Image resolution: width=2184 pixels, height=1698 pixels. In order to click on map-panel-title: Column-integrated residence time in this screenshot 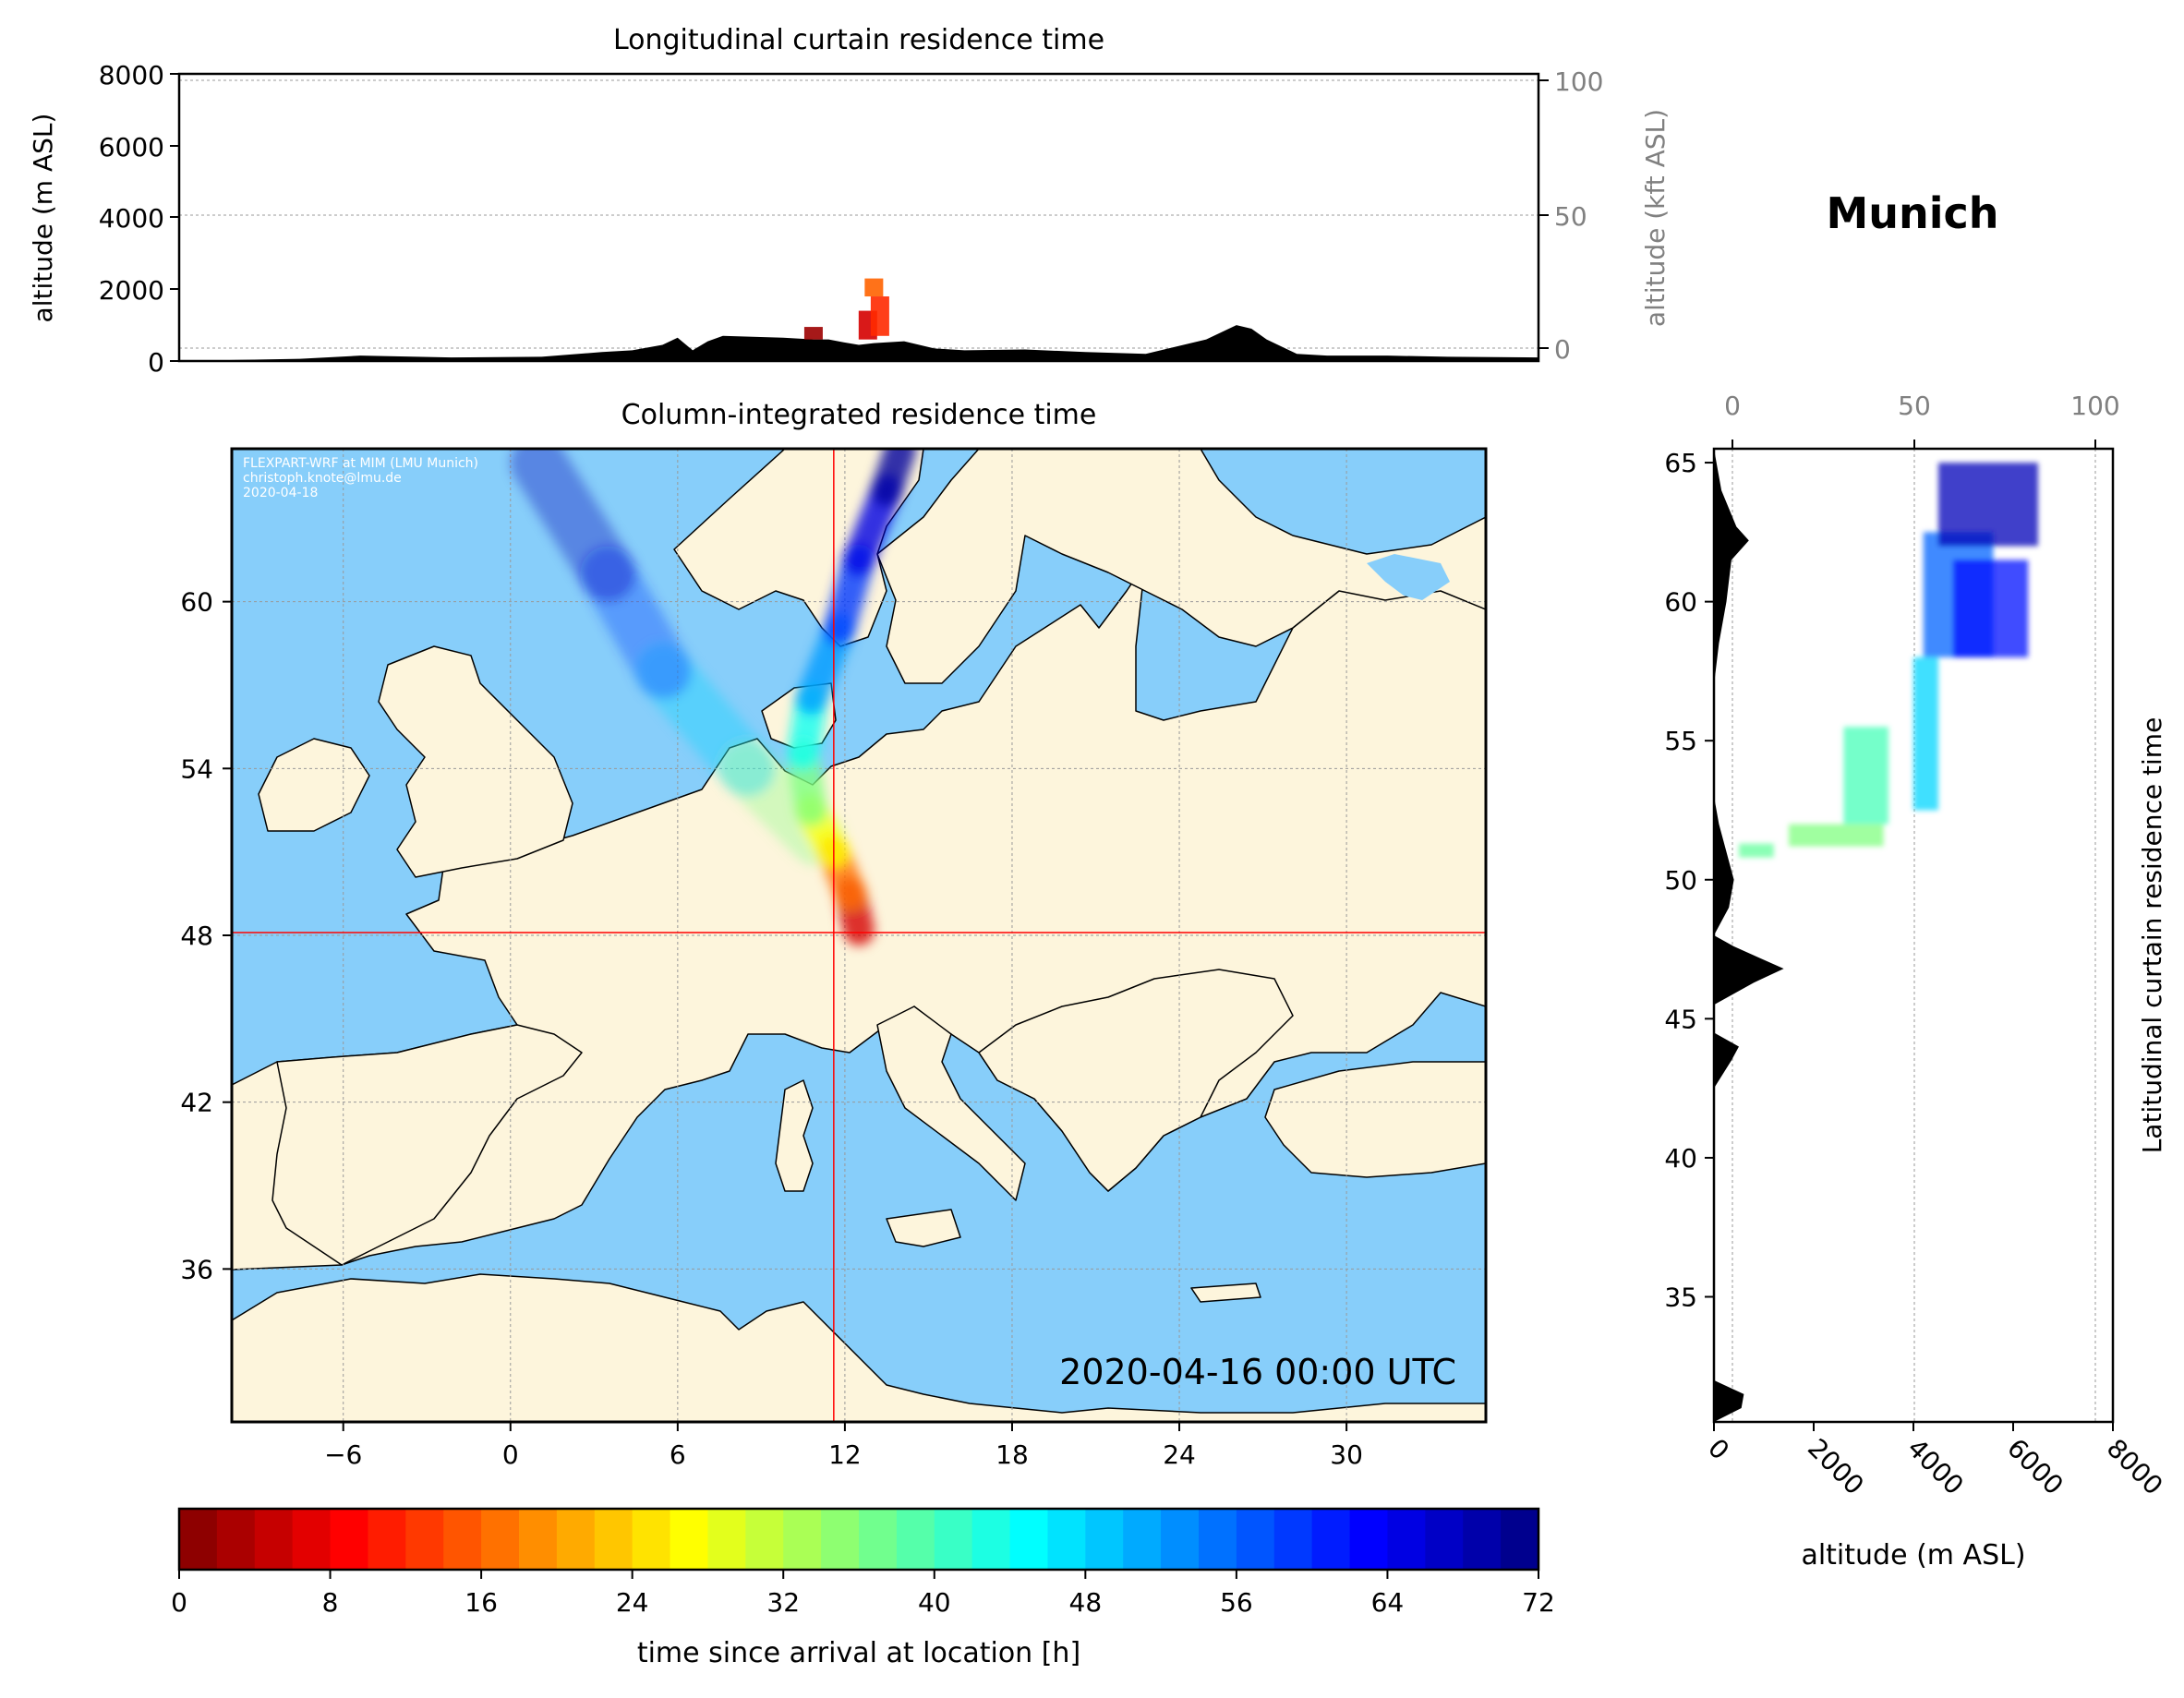, I will do `click(859, 415)`.